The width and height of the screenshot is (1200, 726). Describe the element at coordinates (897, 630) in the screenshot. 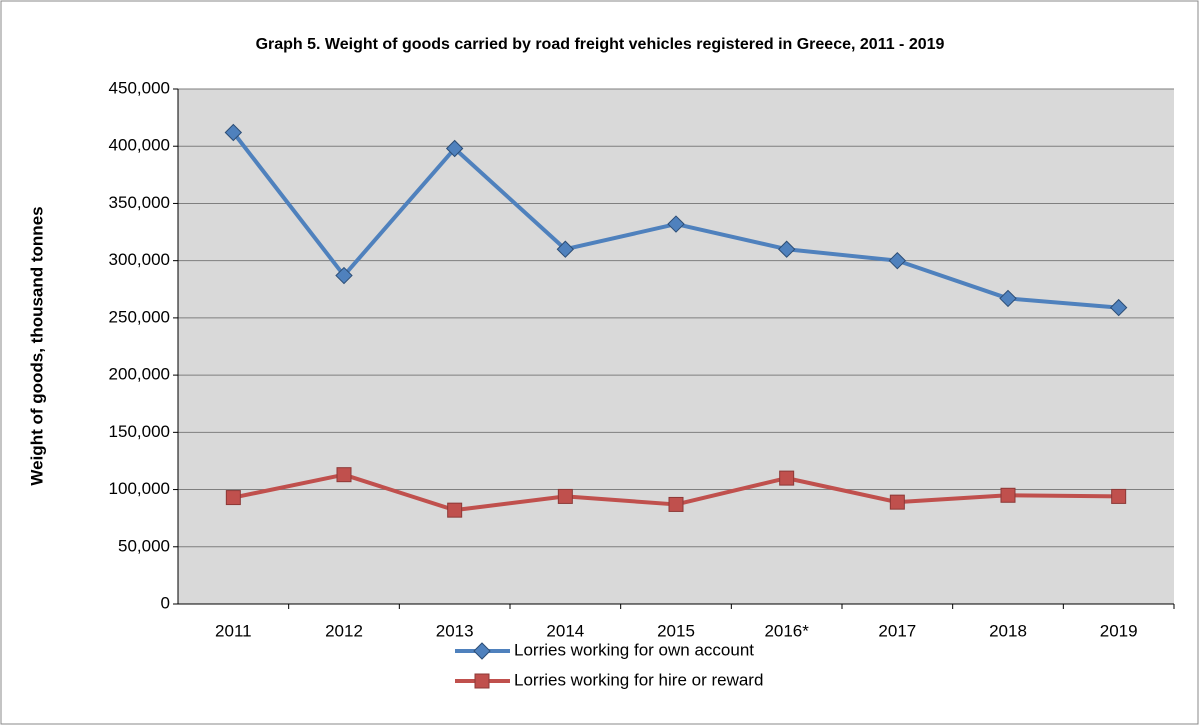

I see `x-tick-label: 2017` at that location.